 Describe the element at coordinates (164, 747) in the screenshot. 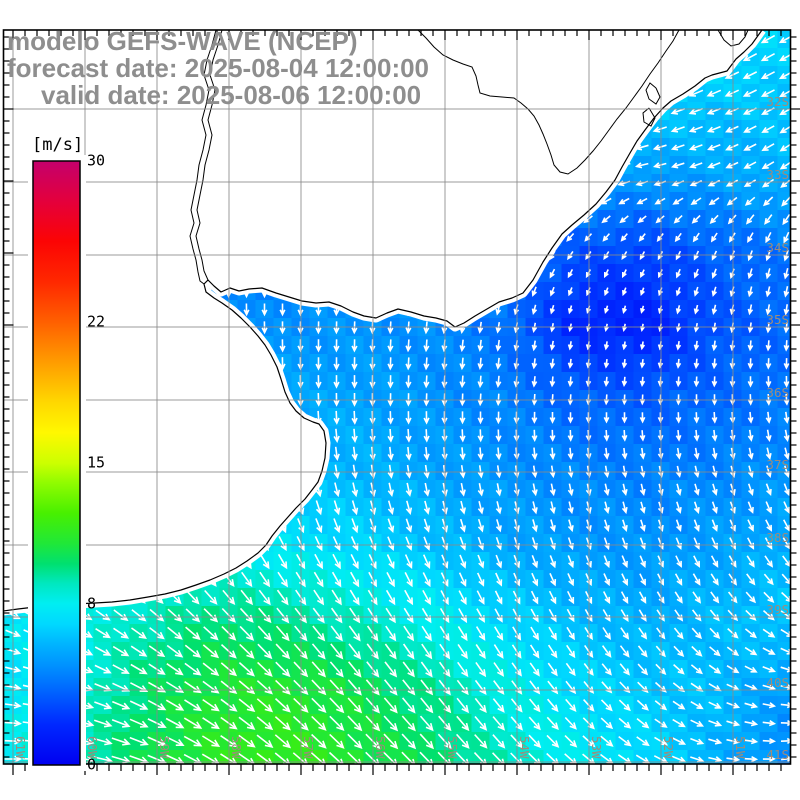

I see `lon-label-59W: 59W` at that location.